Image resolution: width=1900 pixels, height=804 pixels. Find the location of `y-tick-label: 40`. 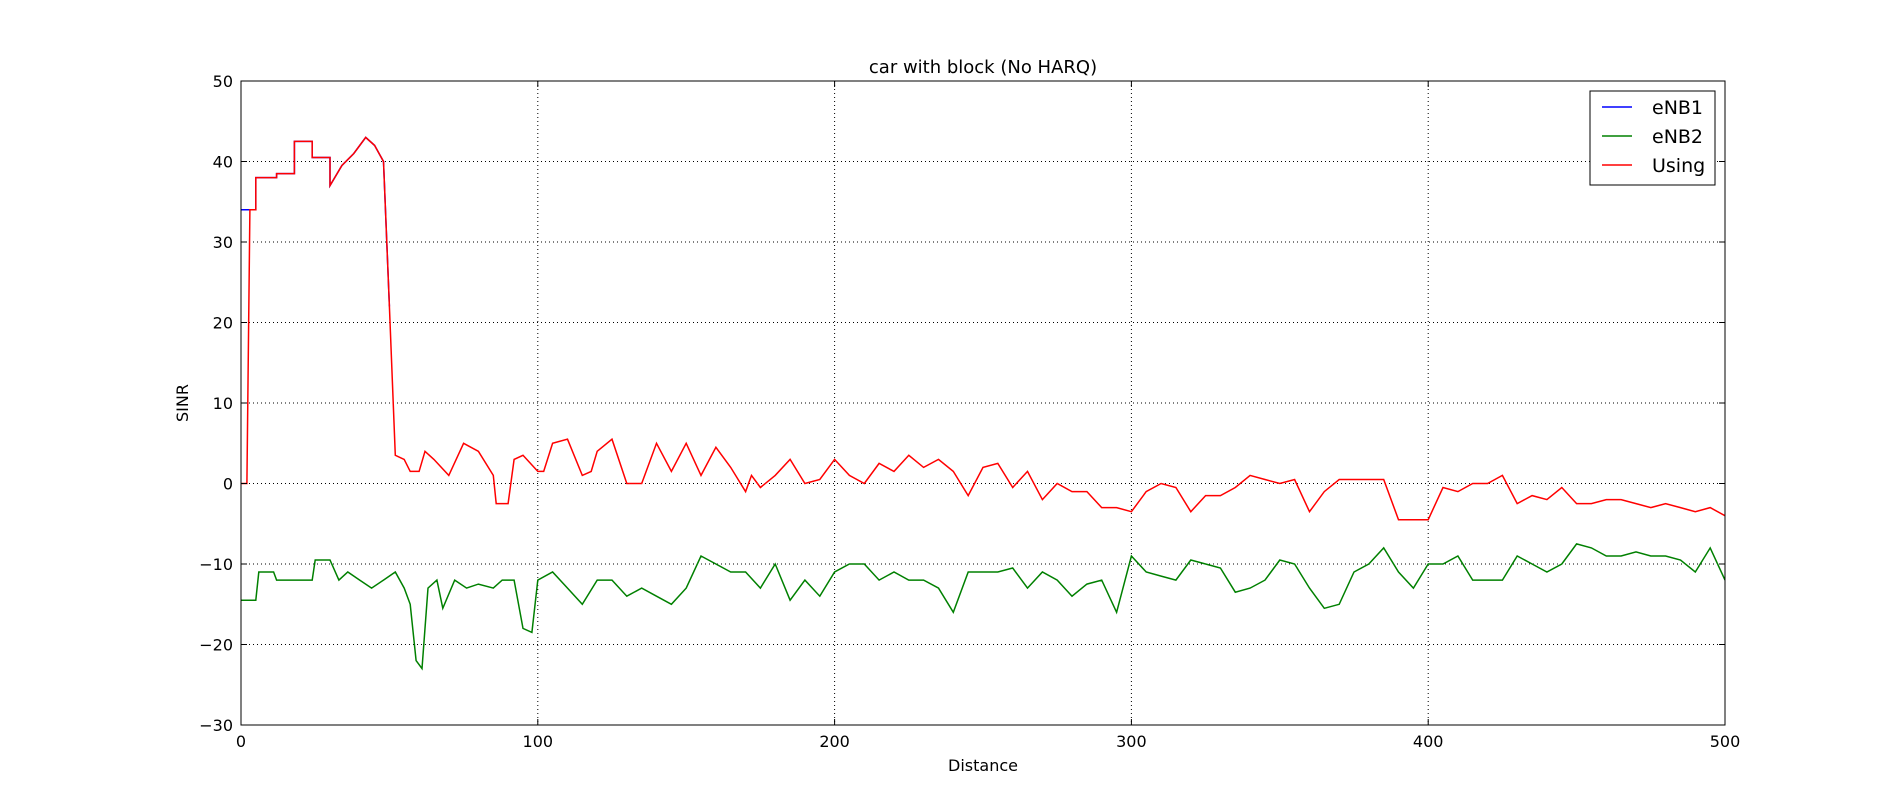

y-tick-label: 40 is located at coordinates (223, 162).